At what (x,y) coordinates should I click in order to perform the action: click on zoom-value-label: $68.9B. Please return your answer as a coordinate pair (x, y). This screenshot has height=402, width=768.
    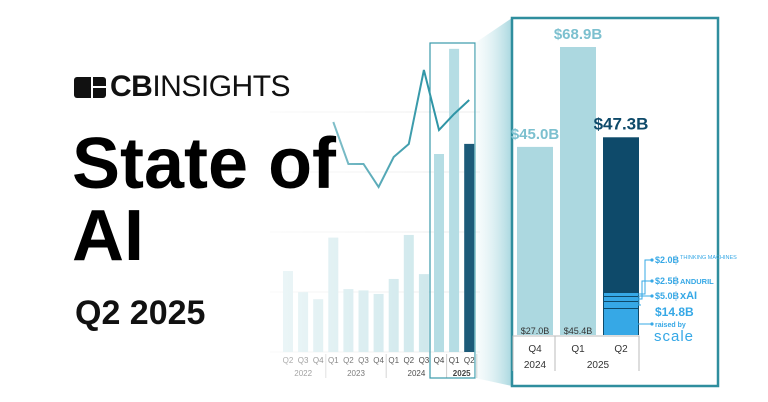
    Looking at the image, I should click on (578, 34).